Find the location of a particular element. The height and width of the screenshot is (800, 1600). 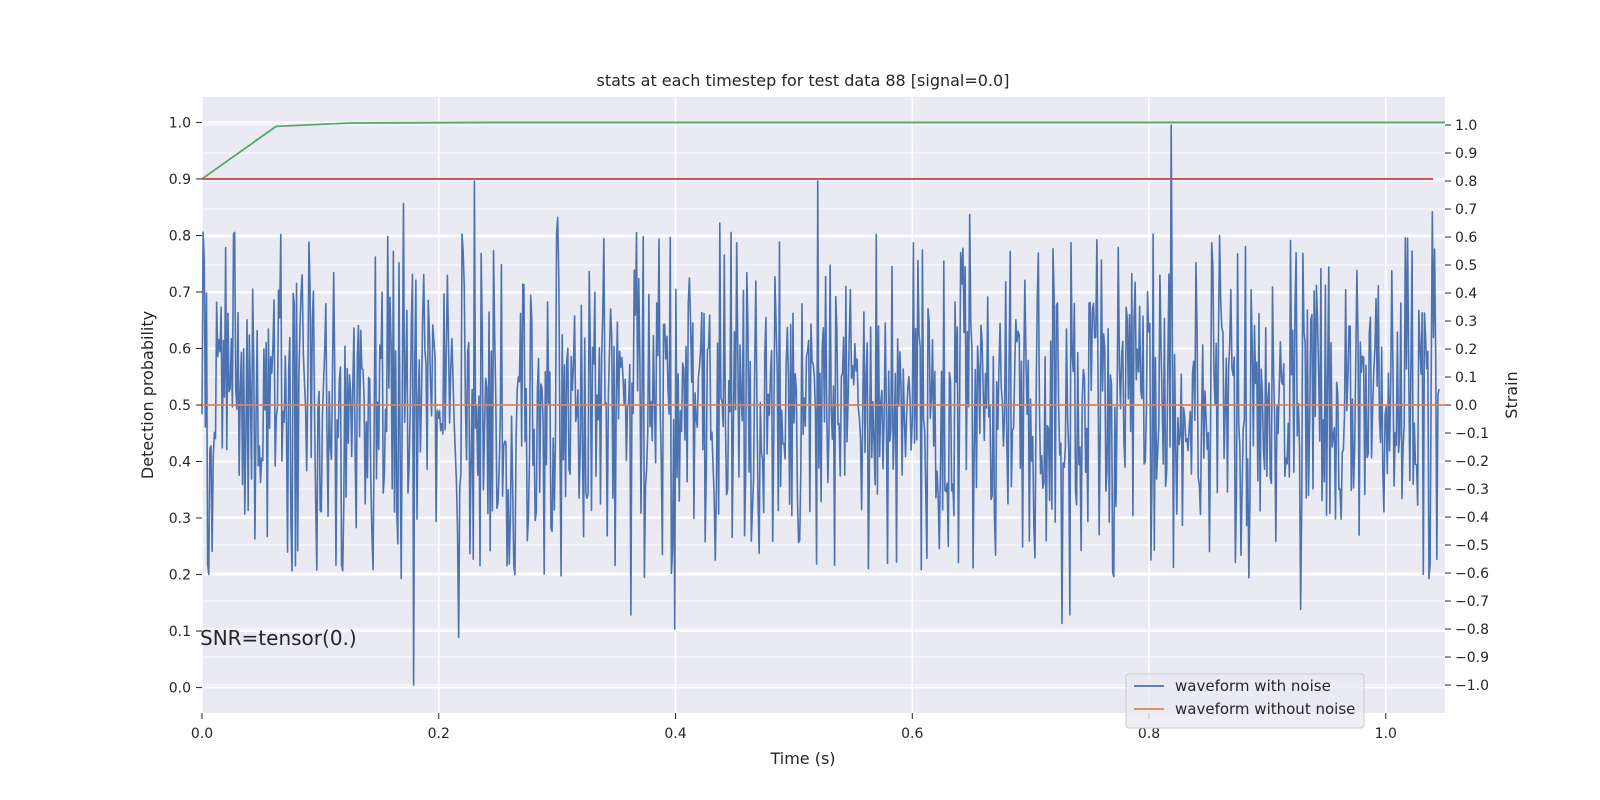

right-tick-label: 0.8 is located at coordinates (1466, 182).